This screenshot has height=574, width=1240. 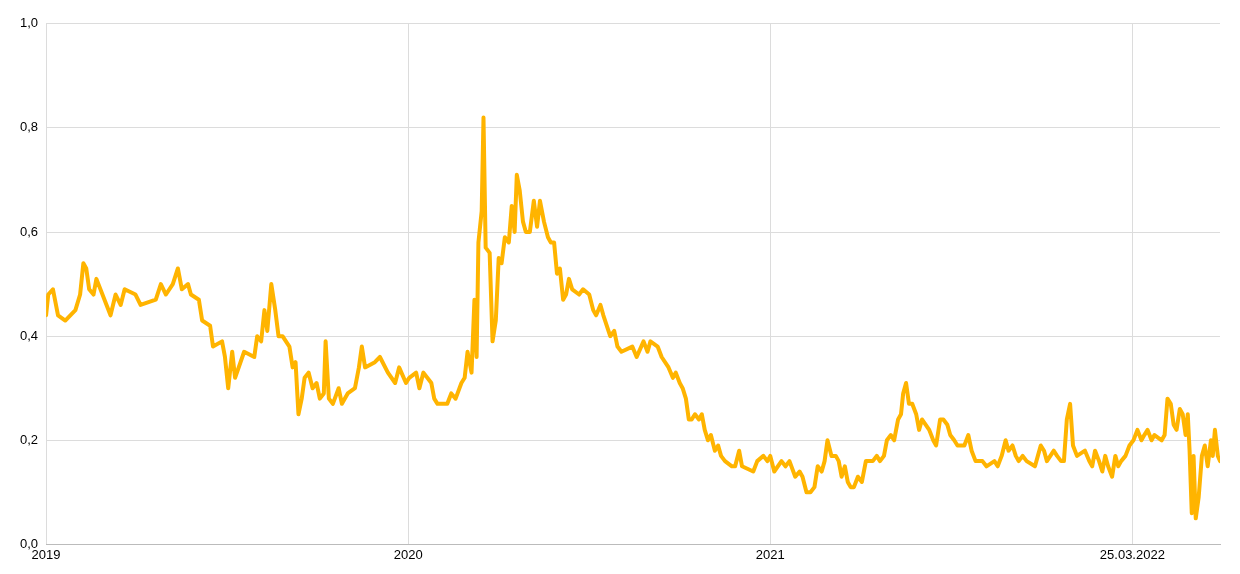 What do you see at coordinates (1132, 554) in the screenshot?
I see `x-tick-label: 25.03.2022` at bounding box center [1132, 554].